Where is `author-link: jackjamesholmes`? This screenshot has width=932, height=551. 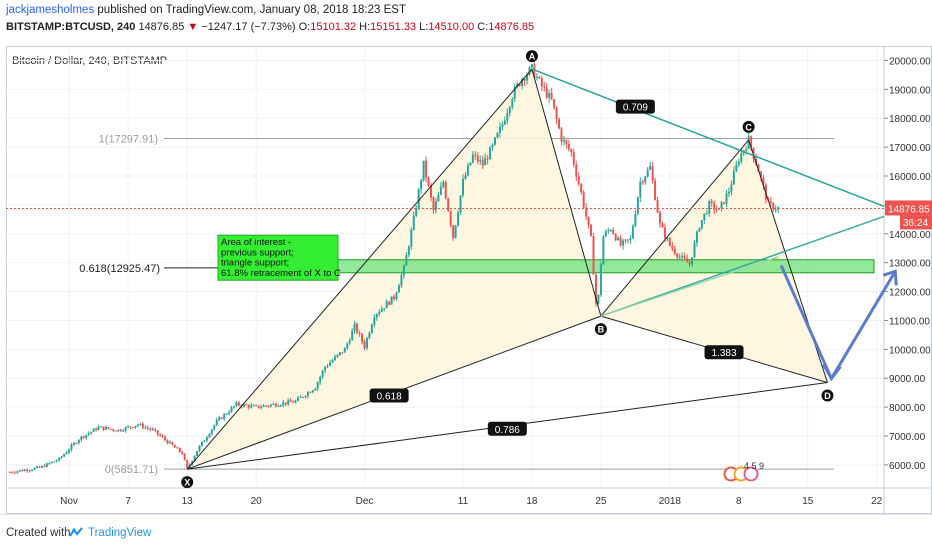 author-link: jackjamesholmes is located at coordinates (50, 10).